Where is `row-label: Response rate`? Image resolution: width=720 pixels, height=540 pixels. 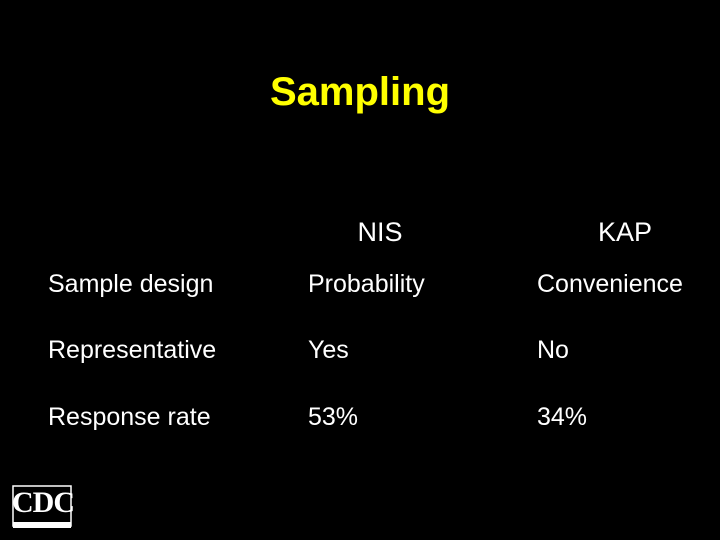 row-label: Response rate is located at coordinates (129, 417).